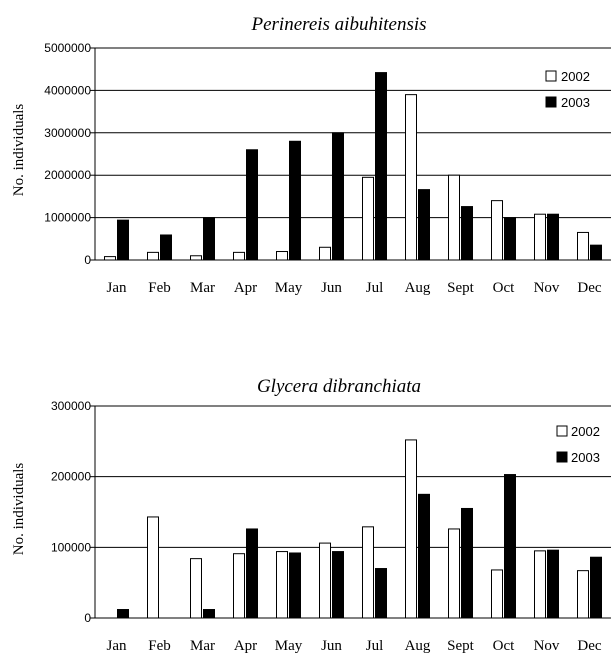 Image resolution: width=611 pixels, height=655 pixels. What do you see at coordinates (67, 175) in the screenshot?
I see `y-tick-label: 2000000` at bounding box center [67, 175].